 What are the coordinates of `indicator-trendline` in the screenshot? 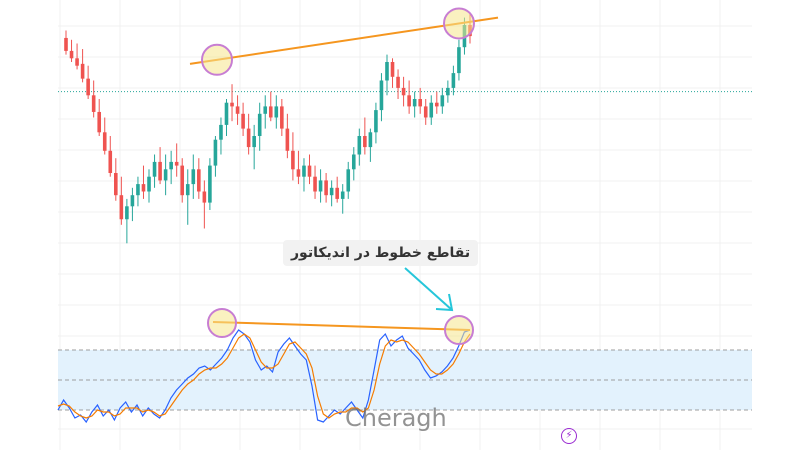 It's located at (341, 326).